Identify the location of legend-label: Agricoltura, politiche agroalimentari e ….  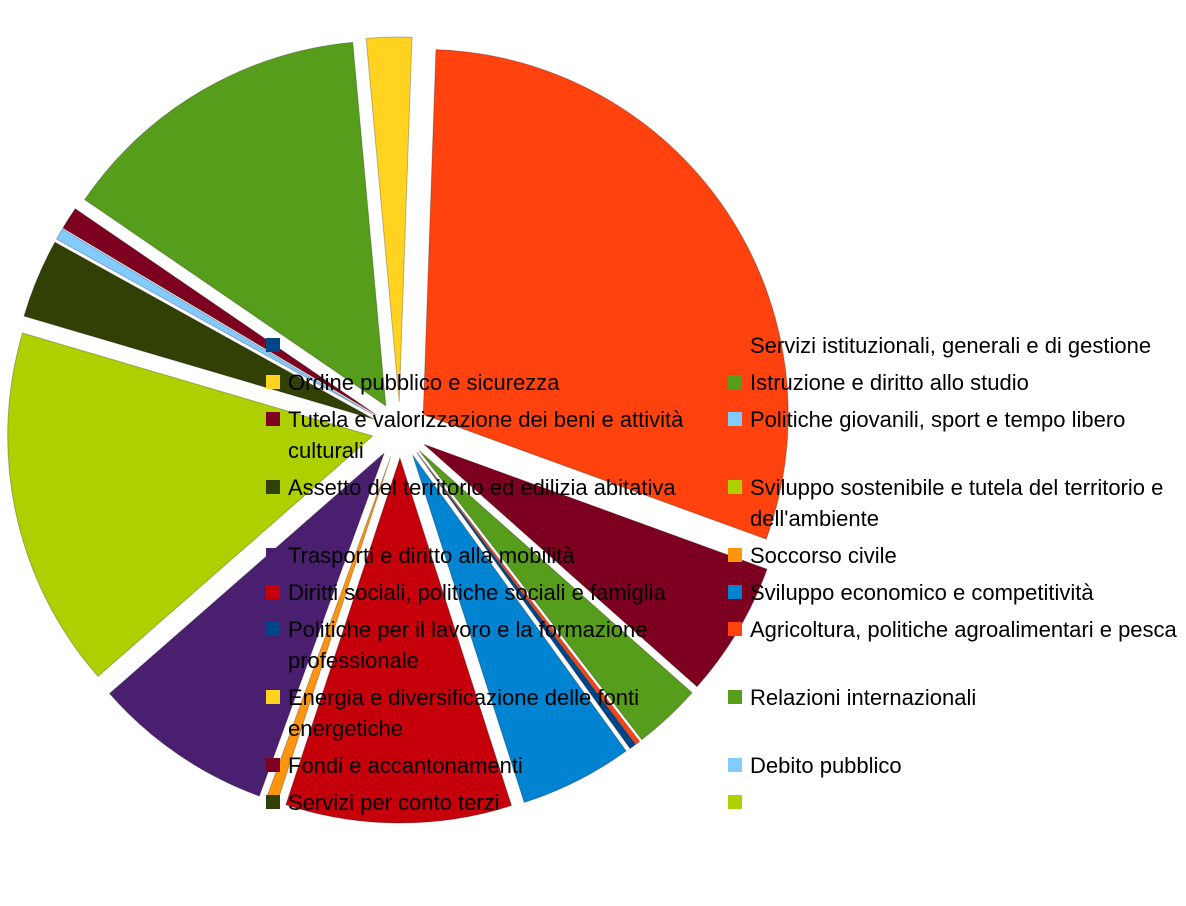
(963, 629).